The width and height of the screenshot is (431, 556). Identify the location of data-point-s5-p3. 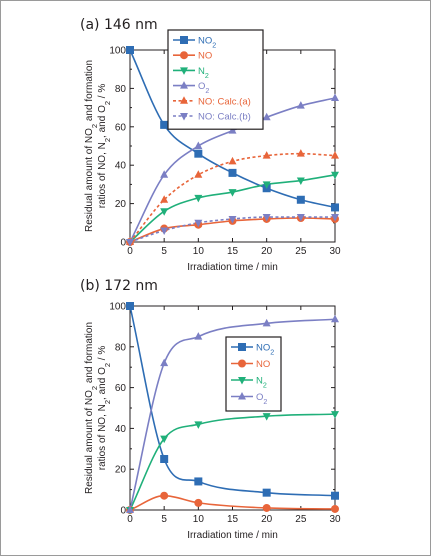
(232, 219).